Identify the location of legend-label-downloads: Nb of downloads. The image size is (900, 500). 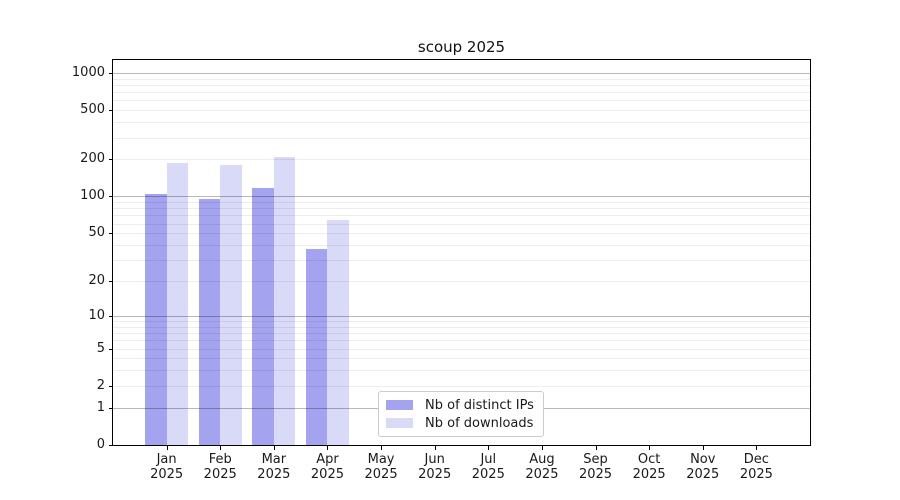
(479, 423).